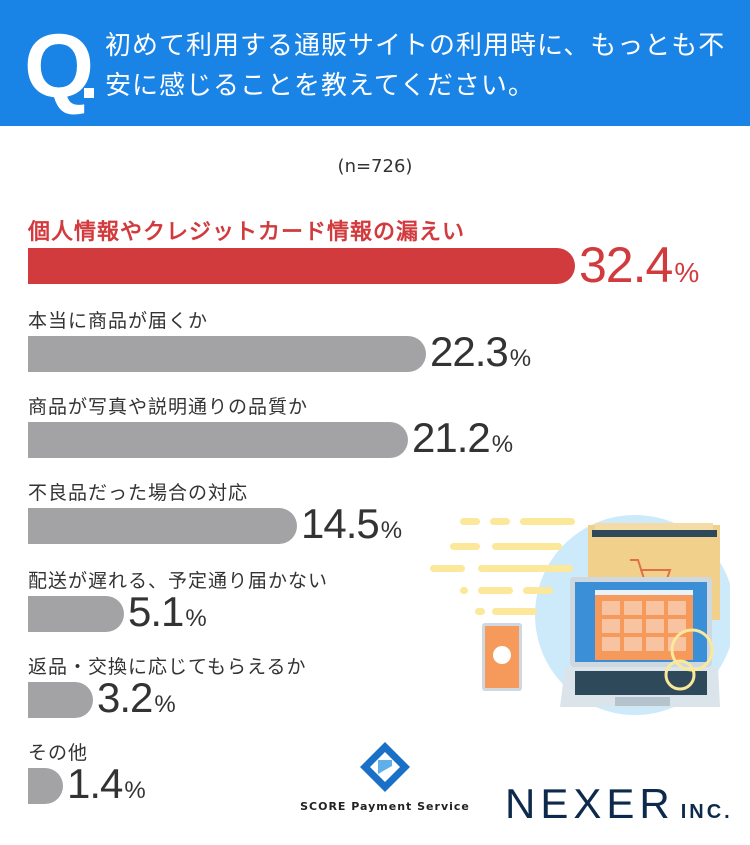  I want to click on value-label: 3.2%, so click(136, 698).